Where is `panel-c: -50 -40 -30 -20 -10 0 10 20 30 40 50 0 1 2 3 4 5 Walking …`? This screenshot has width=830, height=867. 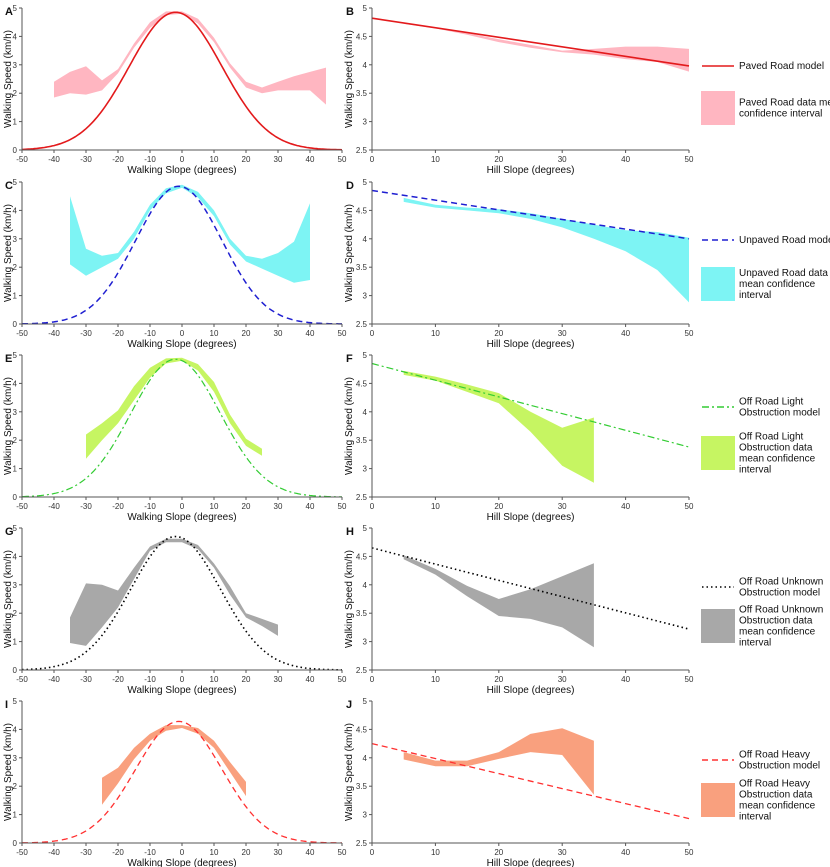 panel-c: -50 -40 -30 -20 -10 0 10 20 30 40 50 0 1 2 3 4 5 Walking … is located at coordinates (175, 264).